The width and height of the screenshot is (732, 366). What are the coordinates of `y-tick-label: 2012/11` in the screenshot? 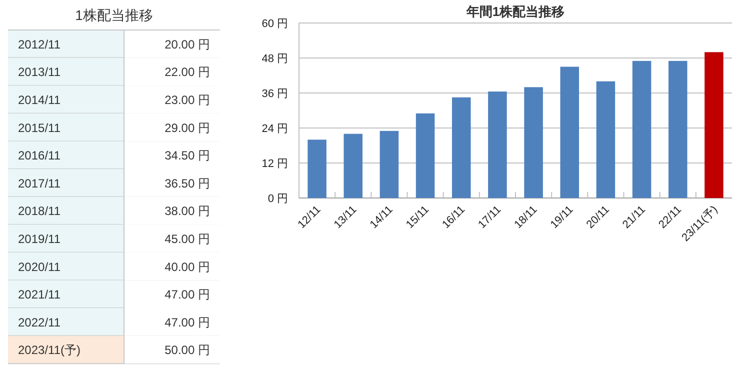 It's located at (39, 44).